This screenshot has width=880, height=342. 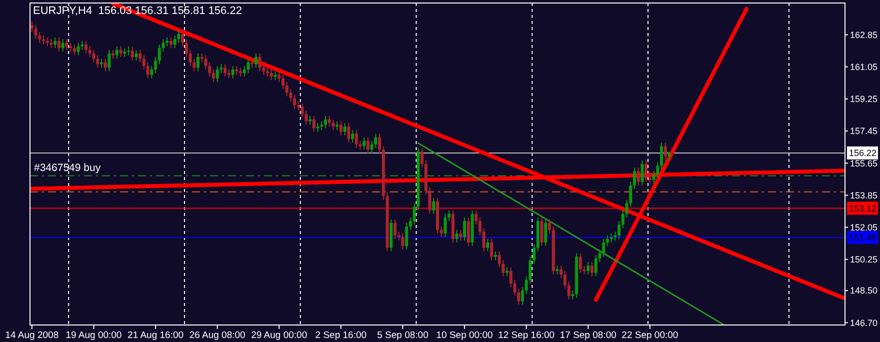 I want to click on y-tick-label: 146.70, so click(x=864, y=323).